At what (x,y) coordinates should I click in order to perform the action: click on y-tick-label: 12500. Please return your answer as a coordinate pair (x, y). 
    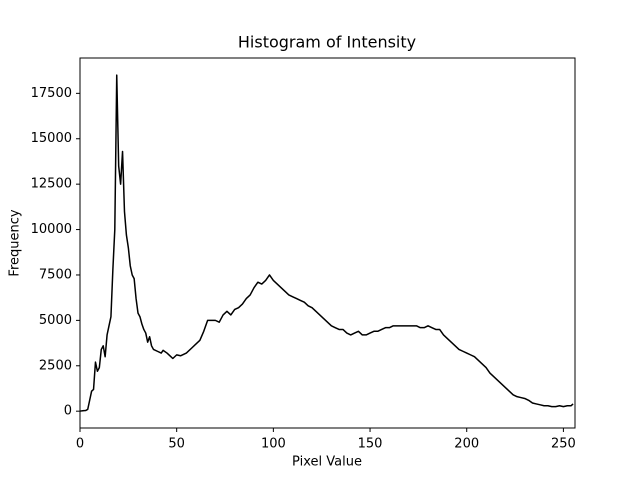
    Looking at the image, I should click on (51, 184).